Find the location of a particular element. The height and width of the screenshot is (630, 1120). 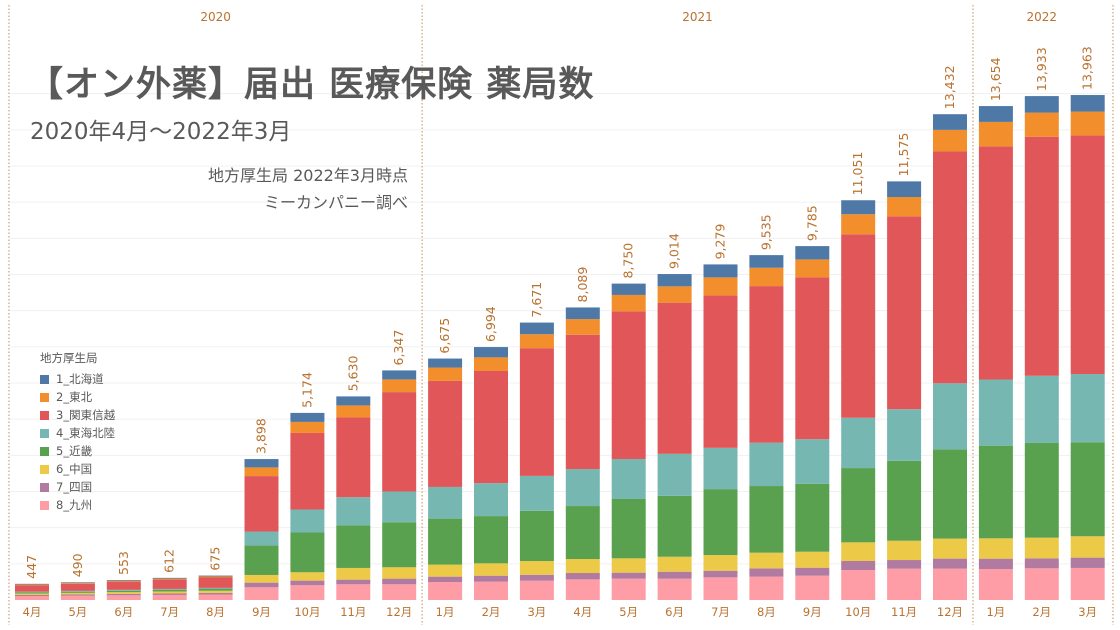

page-title: 【オン外薬】届出 医療保険 薬局数 is located at coordinates (311, 85).